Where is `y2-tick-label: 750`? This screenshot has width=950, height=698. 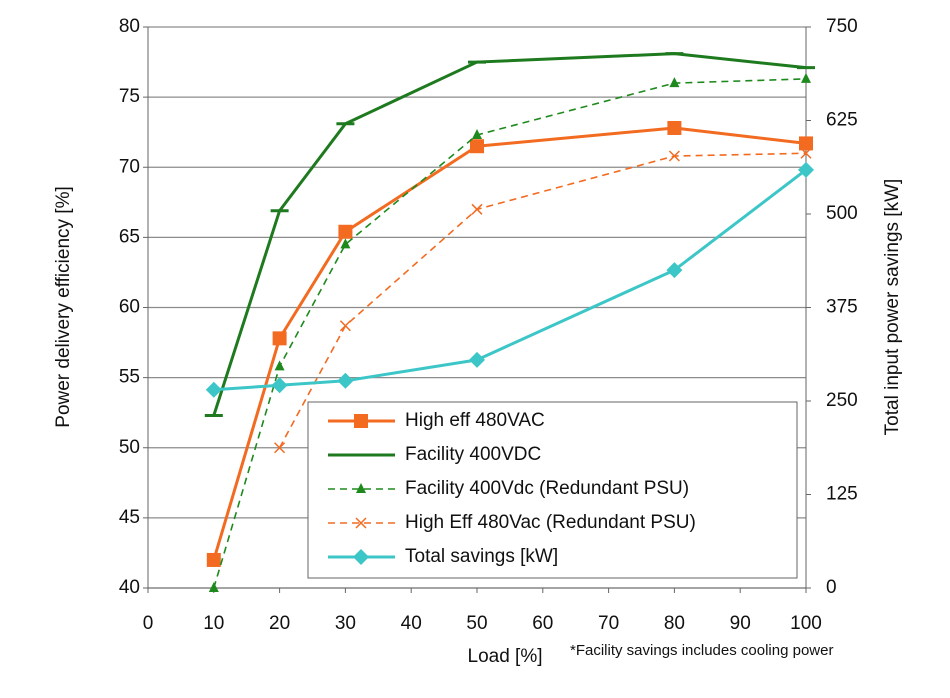
y2-tick-label: 750 is located at coordinates (842, 26).